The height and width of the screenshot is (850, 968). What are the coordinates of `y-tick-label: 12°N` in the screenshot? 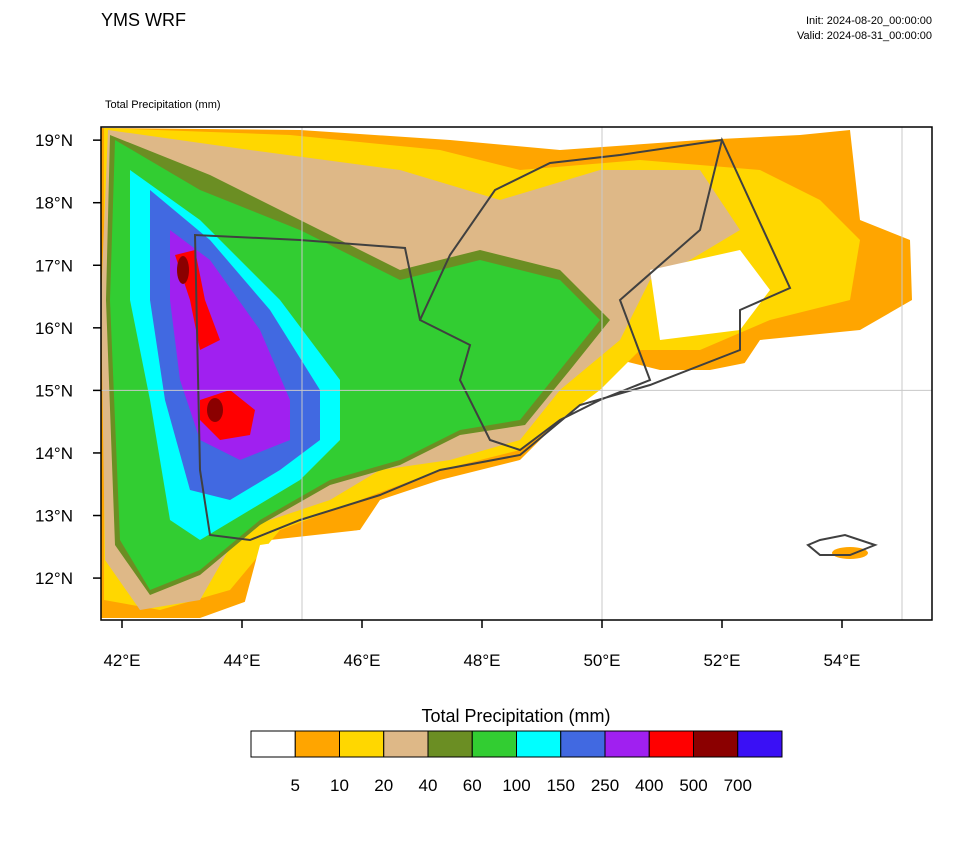 It's located at (54, 578).